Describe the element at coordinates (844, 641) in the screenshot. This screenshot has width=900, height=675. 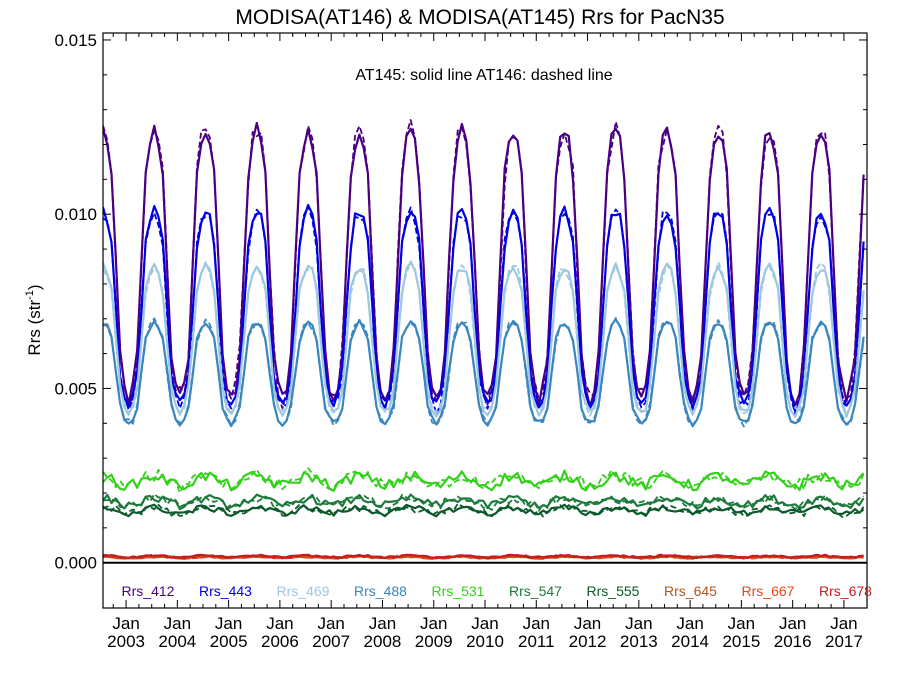
I see `x-tick-year-label: 2017` at that location.